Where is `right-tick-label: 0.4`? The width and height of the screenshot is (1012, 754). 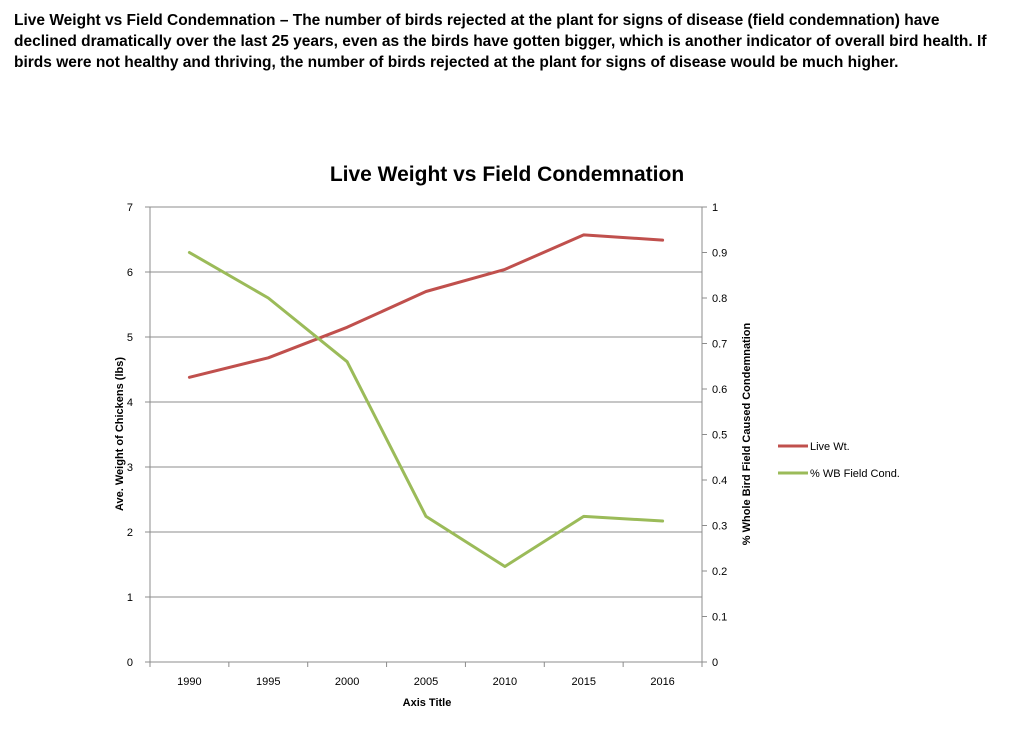 right-tick-label: 0.4 is located at coordinates (719, 481).